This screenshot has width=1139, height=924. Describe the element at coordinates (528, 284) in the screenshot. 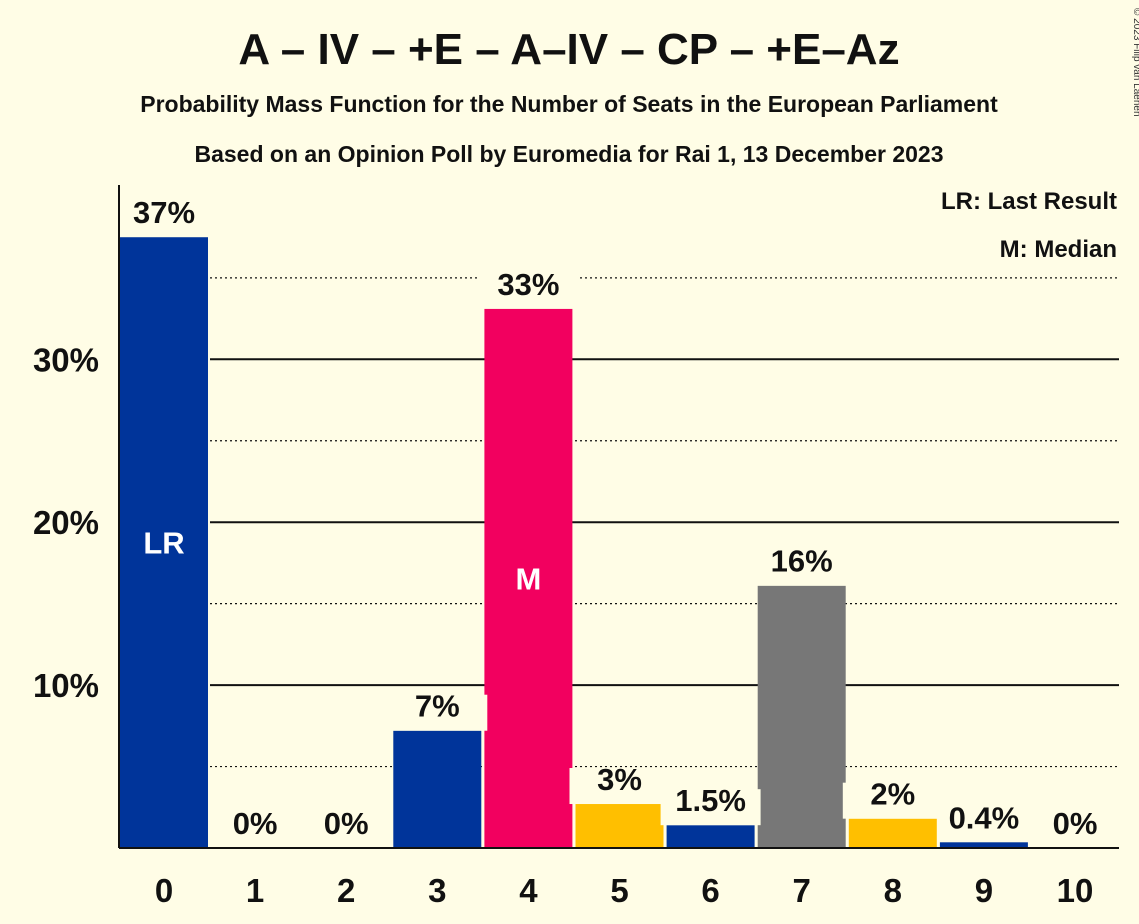

I see `data-label-4: 33%` at that location.